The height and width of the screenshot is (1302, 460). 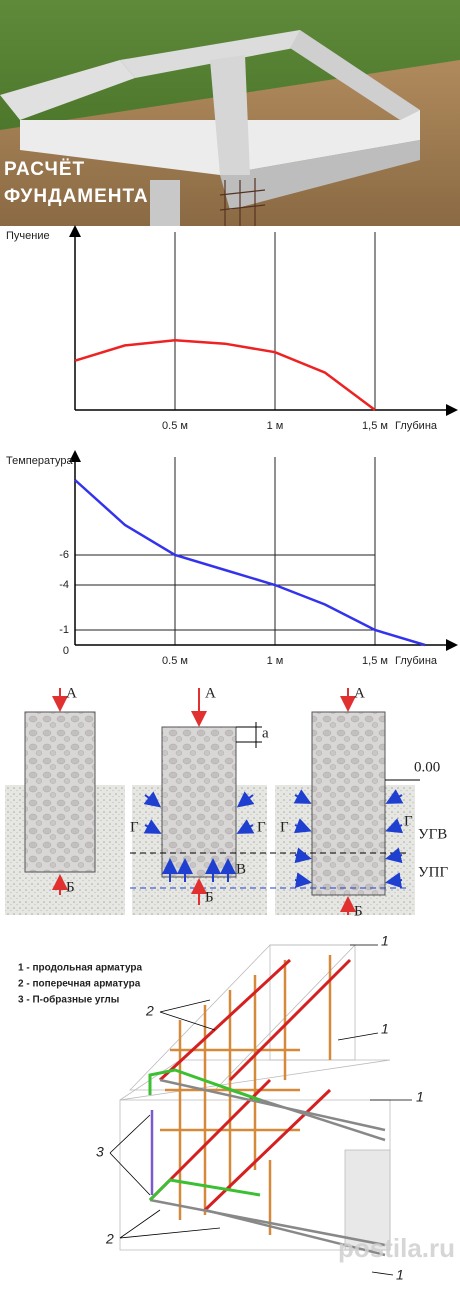 What do you see at coordinates (432, 834) in the screenshot?
I see `groundwater-label: УГВ` at bounding box center [432, 834].